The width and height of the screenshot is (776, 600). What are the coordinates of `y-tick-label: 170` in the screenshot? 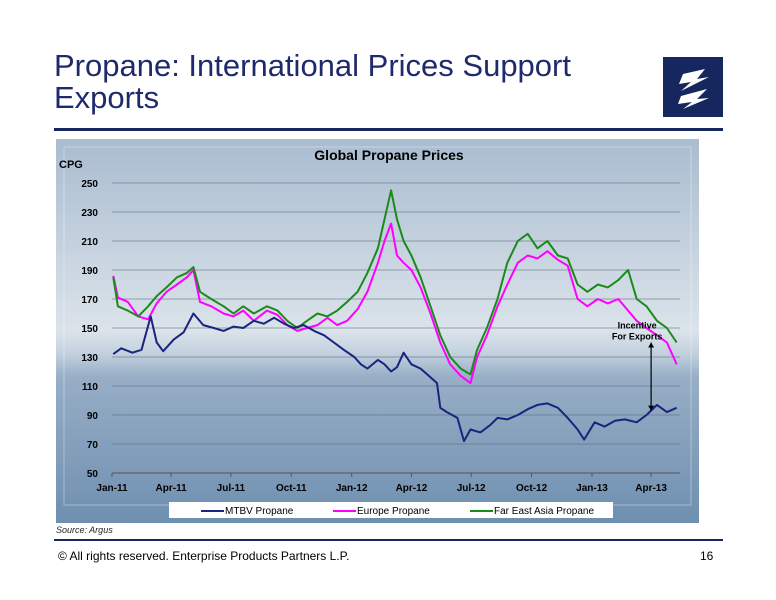 It's located at (89, 300).